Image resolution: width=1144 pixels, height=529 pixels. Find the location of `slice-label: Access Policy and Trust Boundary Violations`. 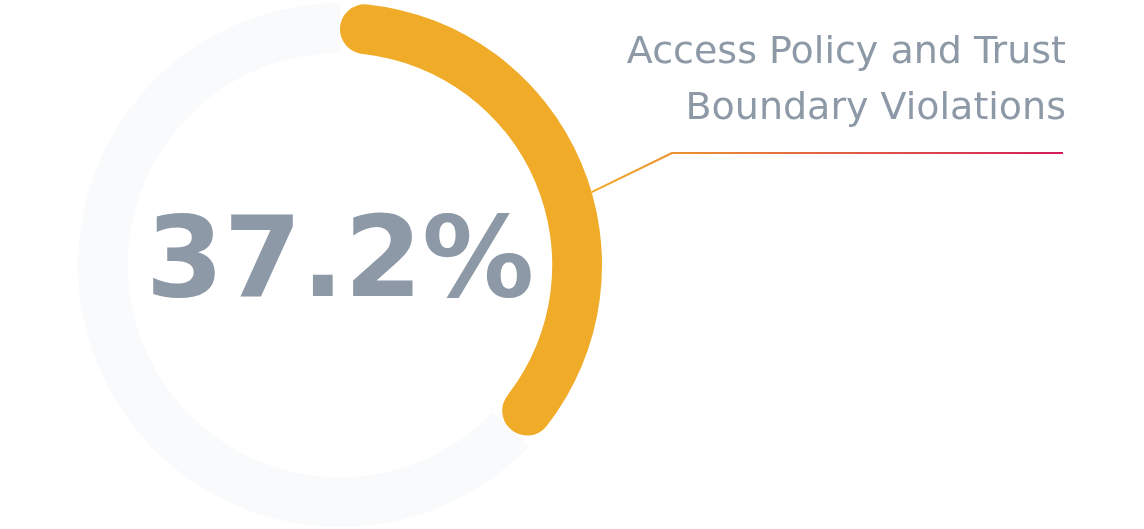

slice-label: Access Policy and Trust Boundary Violations is located at coordinates (846, 77).